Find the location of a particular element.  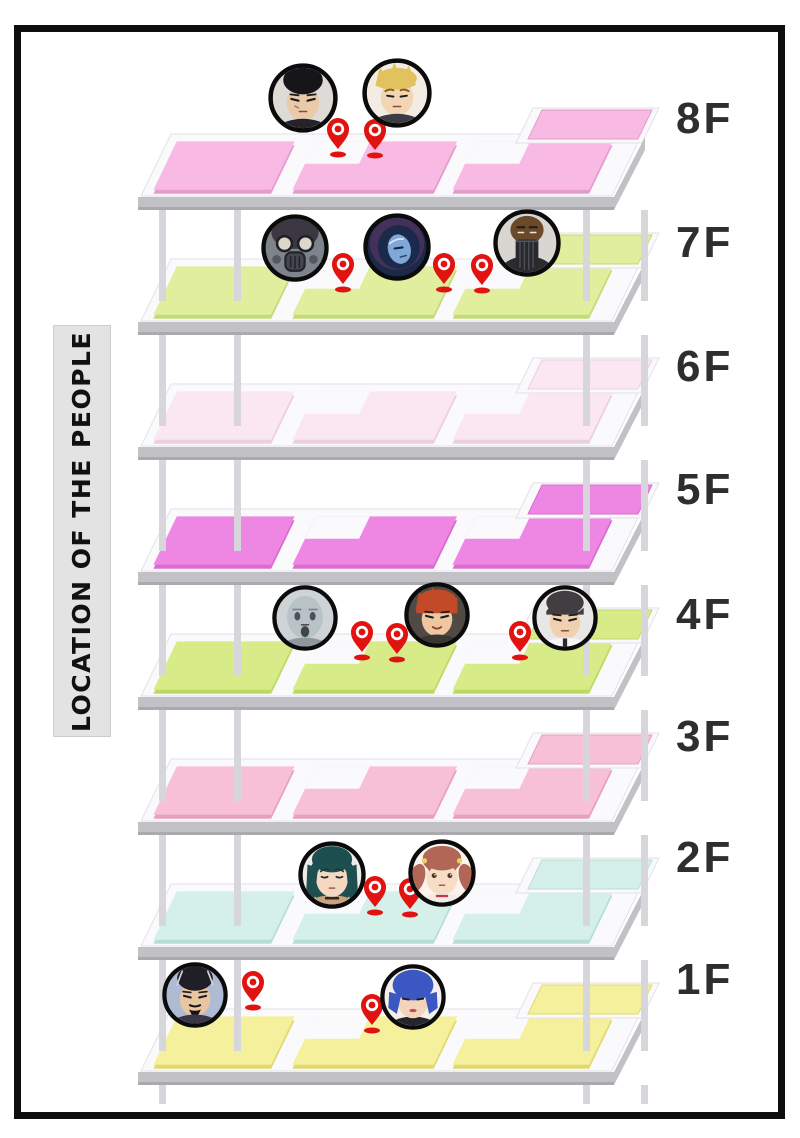

title-box: LOCATION OF THE PEOPLE is located at coordinates (82, 531).